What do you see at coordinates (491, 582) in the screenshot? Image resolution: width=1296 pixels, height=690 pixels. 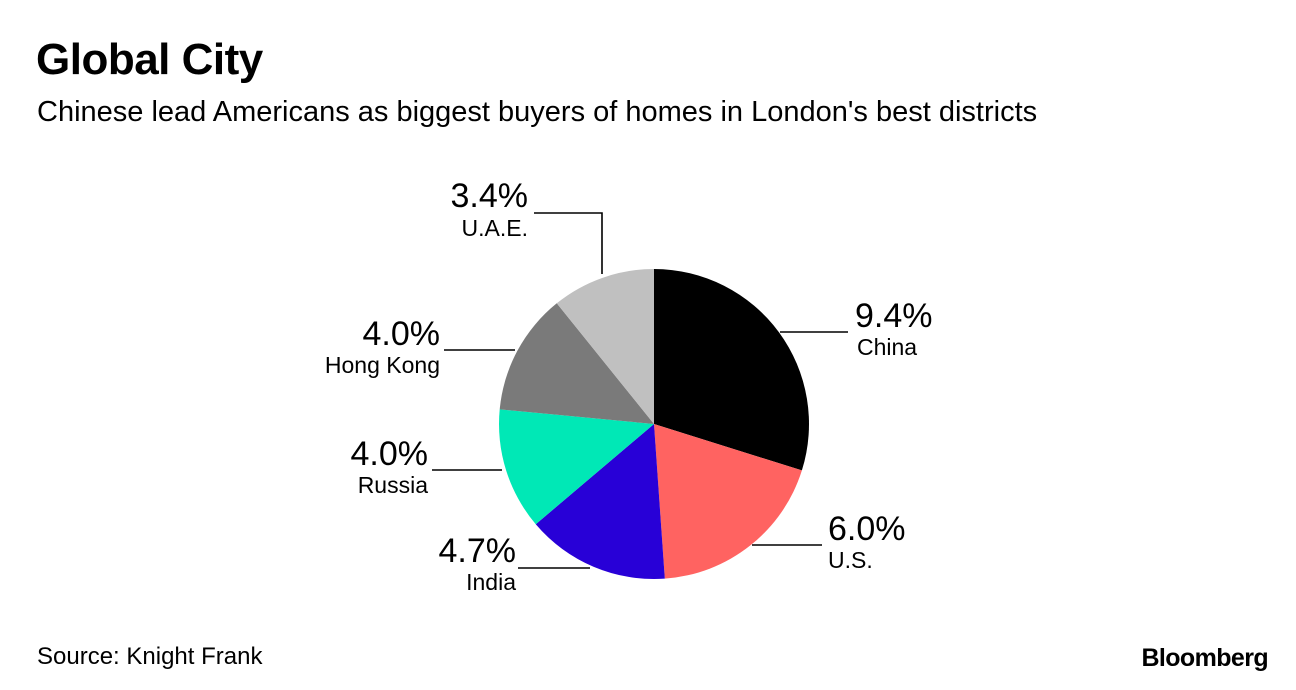 I see `category-label: India` at bounding box center [491, 582].